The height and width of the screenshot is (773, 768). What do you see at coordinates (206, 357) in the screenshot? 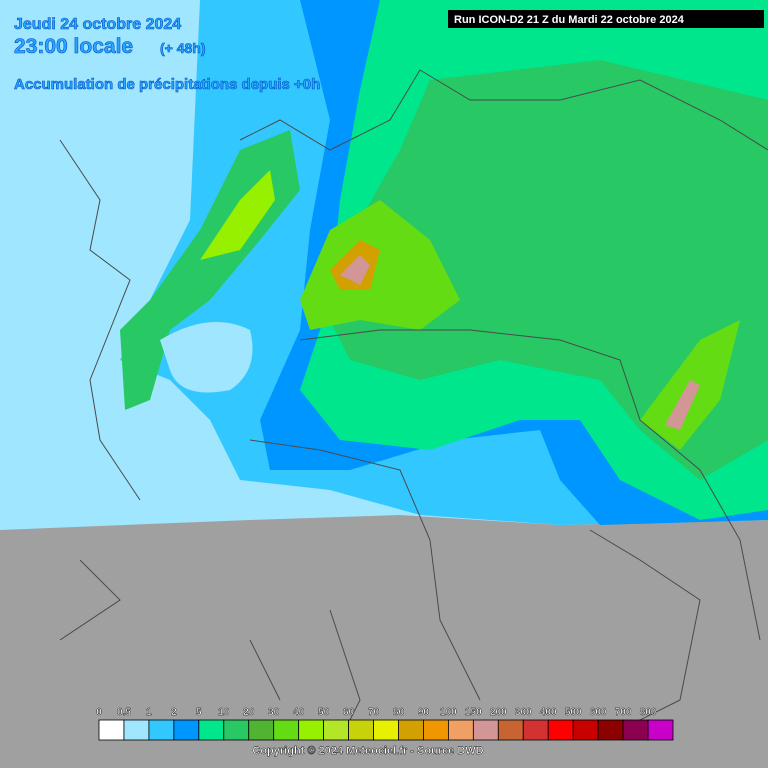
I see `dry-zone` at bounding box center [206, 357].